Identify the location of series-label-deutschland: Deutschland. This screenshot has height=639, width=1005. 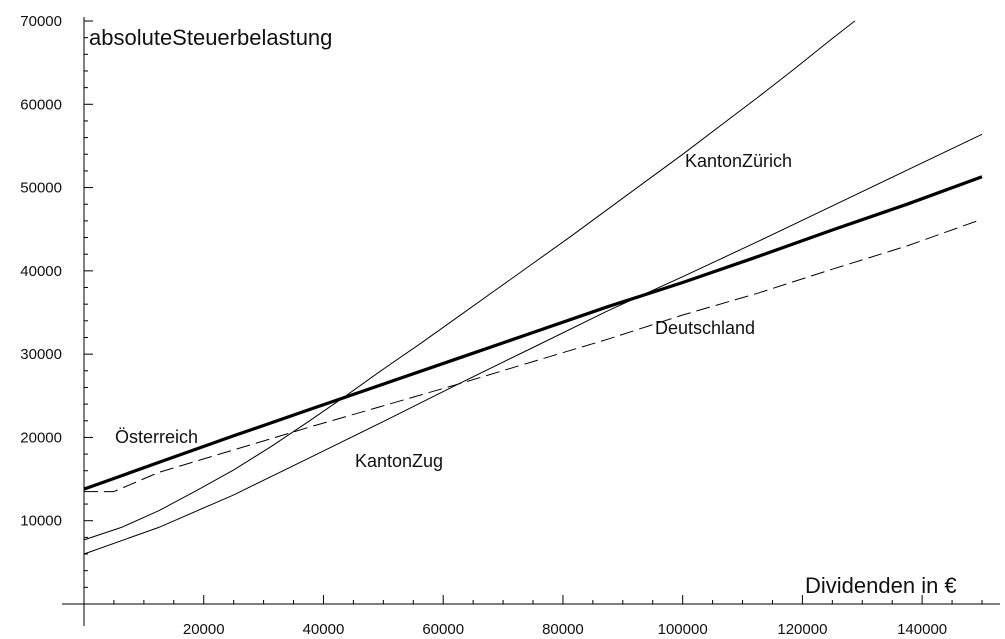
(705, 328).